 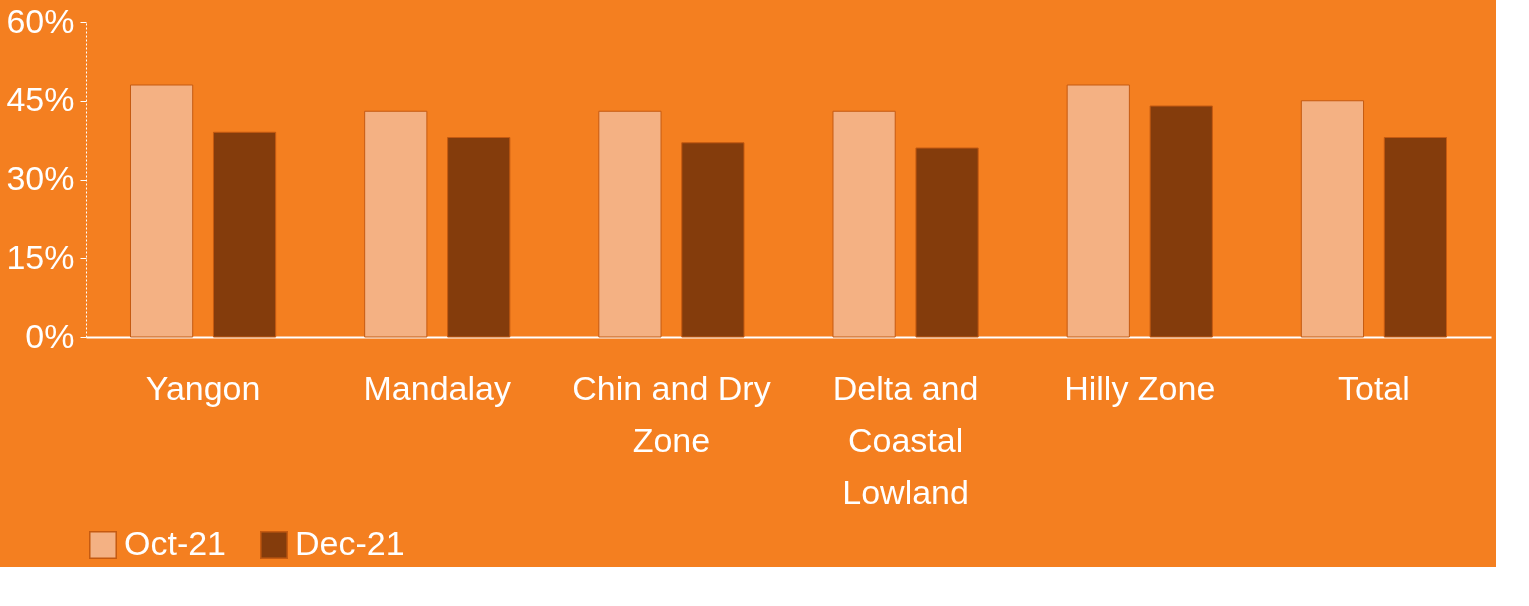 I want to click on y-tick-label: 60%, so click(x=40, y=20).